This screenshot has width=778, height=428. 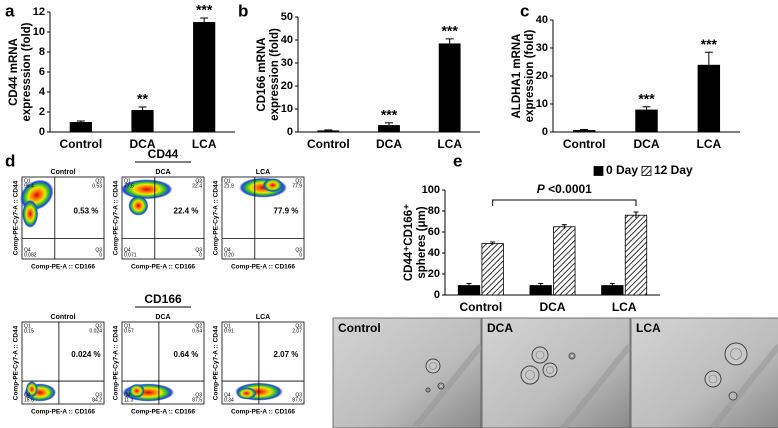 What do you see at coordinates (130, 255) in the screenshot?
I see `quadrant-value: 0.071` at bounding box center [130, 255].